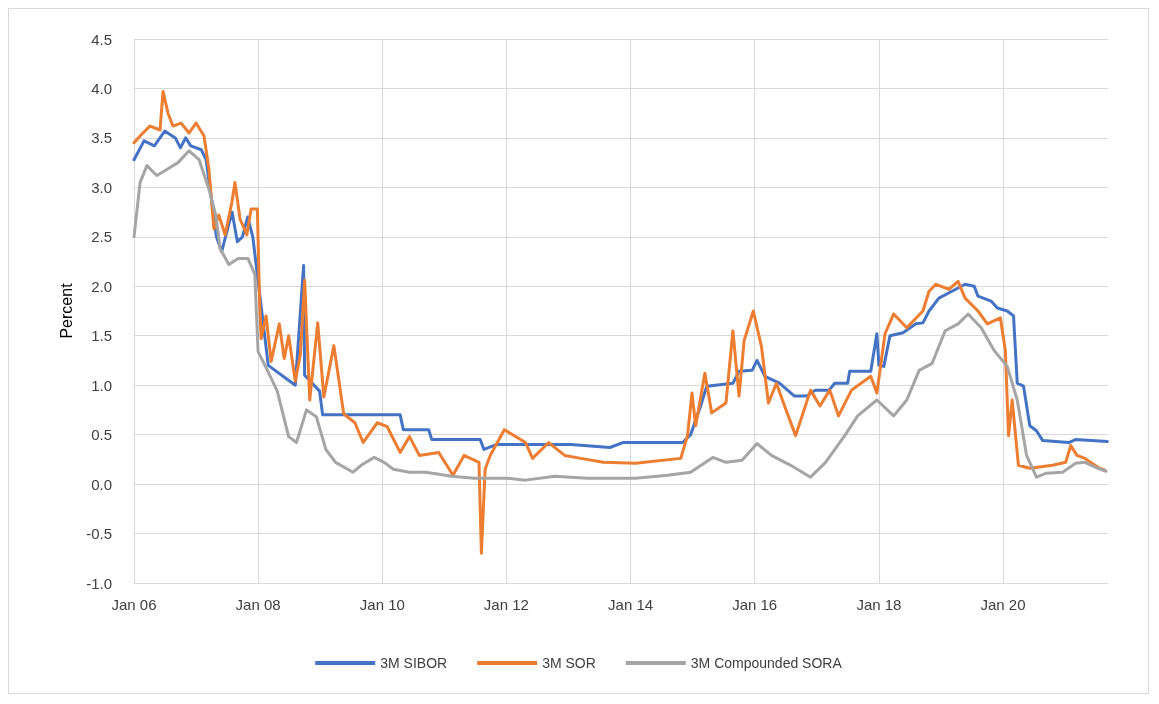 This screenshot has height=704, width=1159. I want to click on y-tick-label: 1.0, so click(101, 385).